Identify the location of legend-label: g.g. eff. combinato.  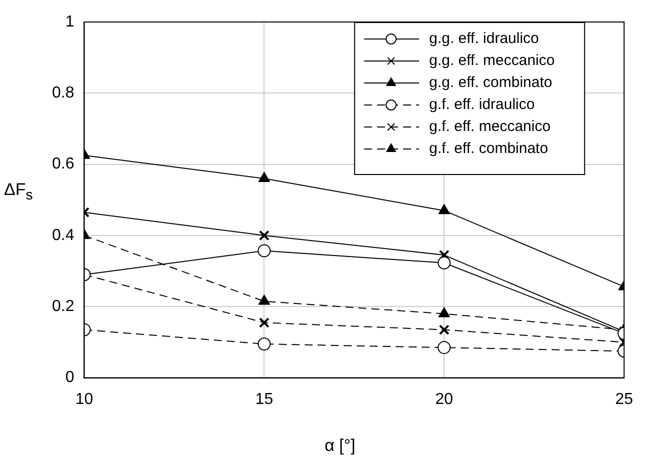
(490, 83).